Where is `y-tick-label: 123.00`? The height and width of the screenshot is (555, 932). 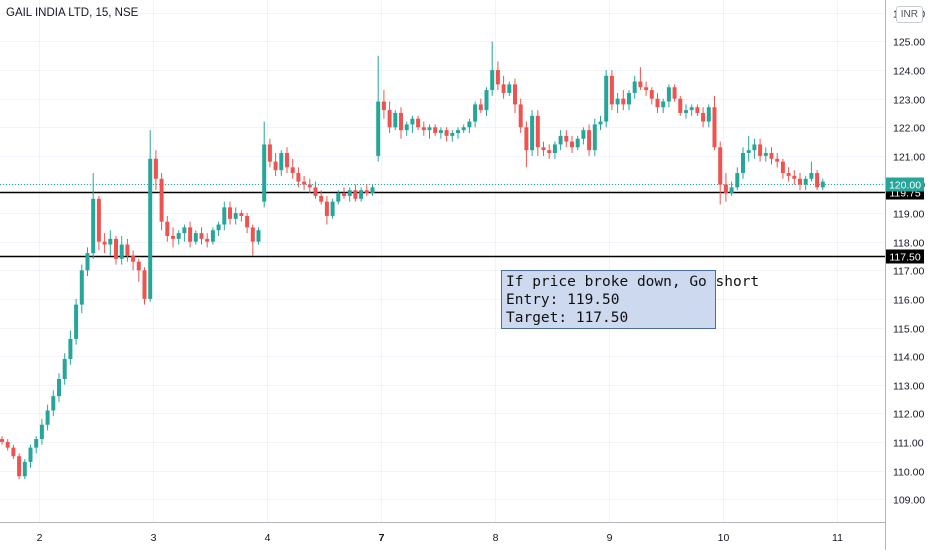
y-tick-label: 123.00 is located at coordinates (909, 101).